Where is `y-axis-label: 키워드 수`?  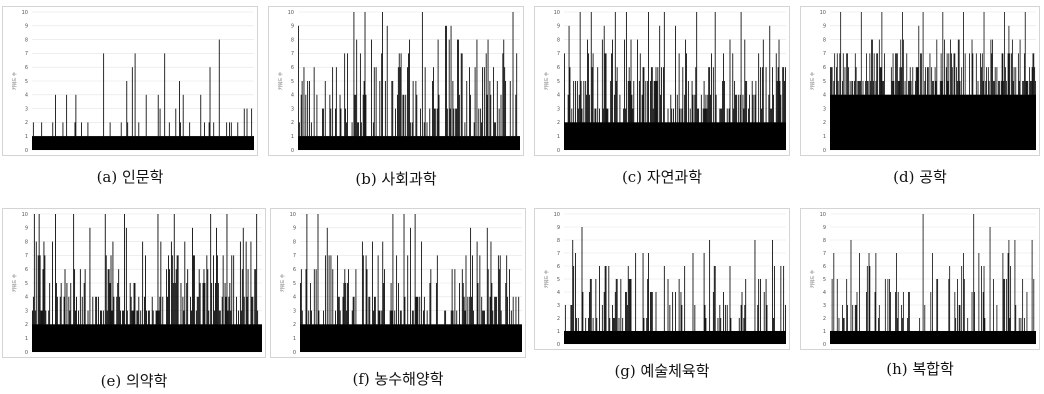
y-axis-label: 키워드 수 is located at coordinates (14, 81).